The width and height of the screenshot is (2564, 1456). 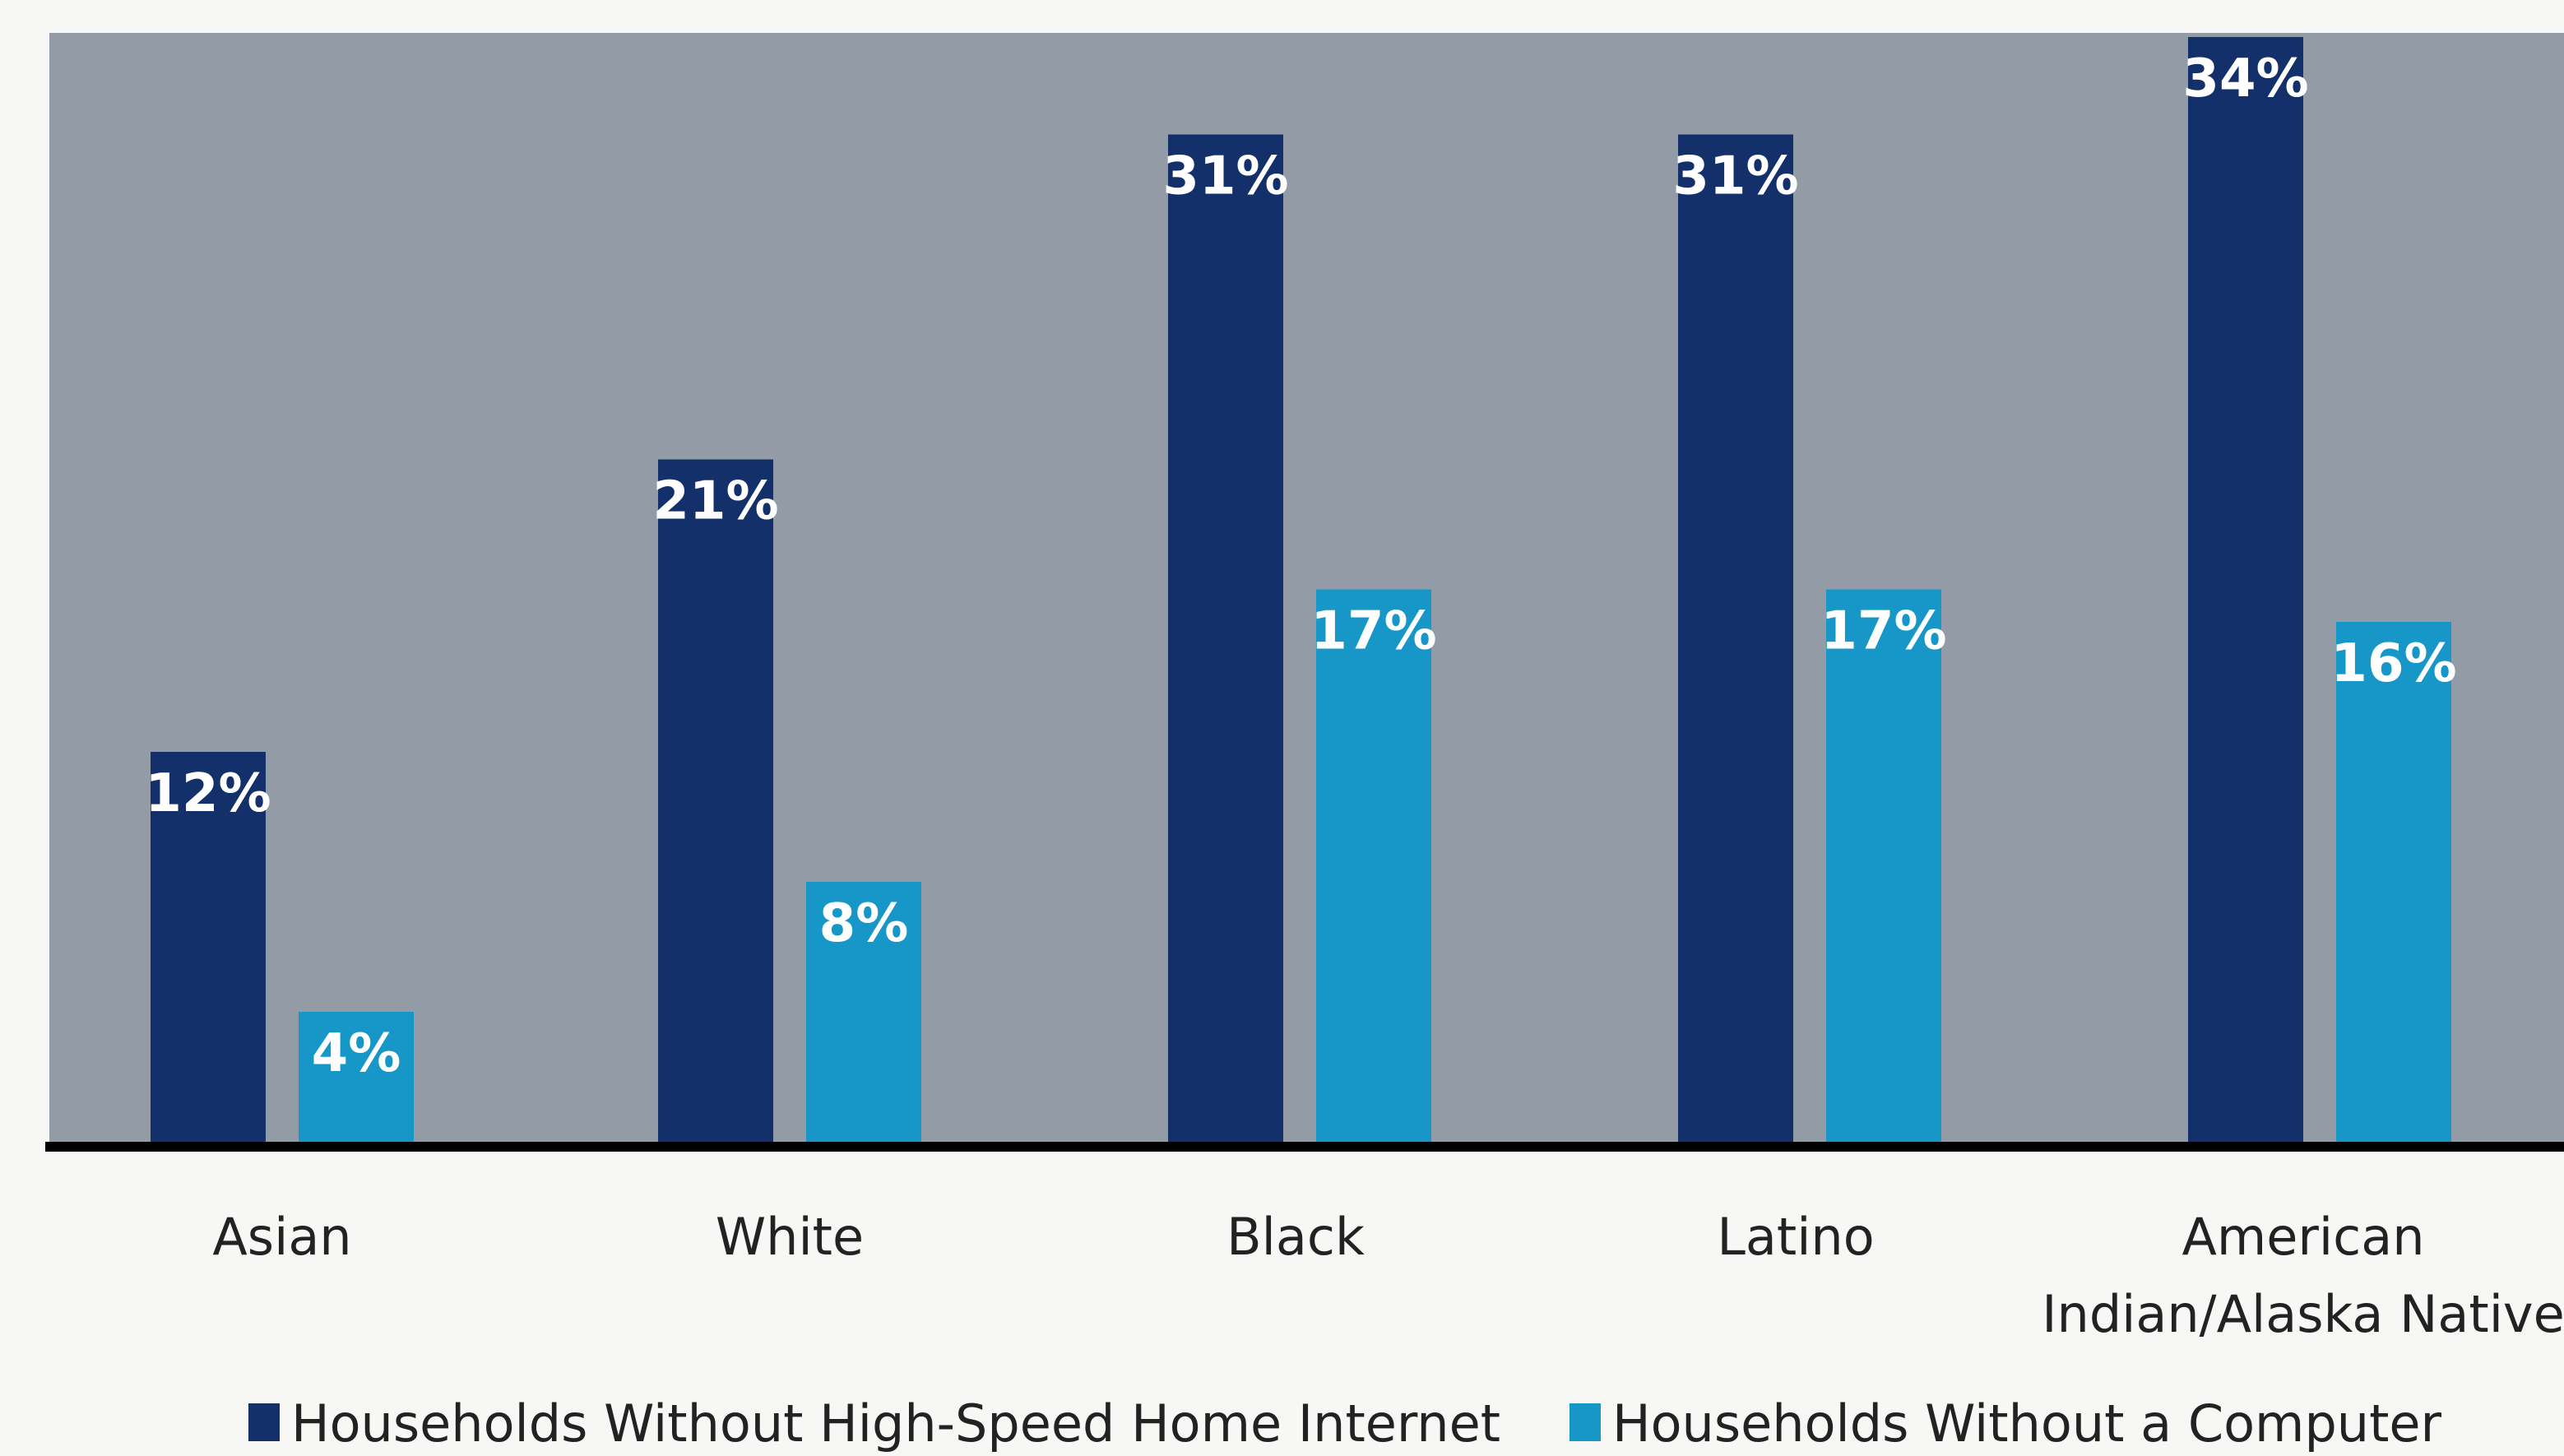 What do you see at coordinates (2393, 663) in the screenshot?
I see `data-label-series2-5: 16%` at bounding box center [2393, 663].